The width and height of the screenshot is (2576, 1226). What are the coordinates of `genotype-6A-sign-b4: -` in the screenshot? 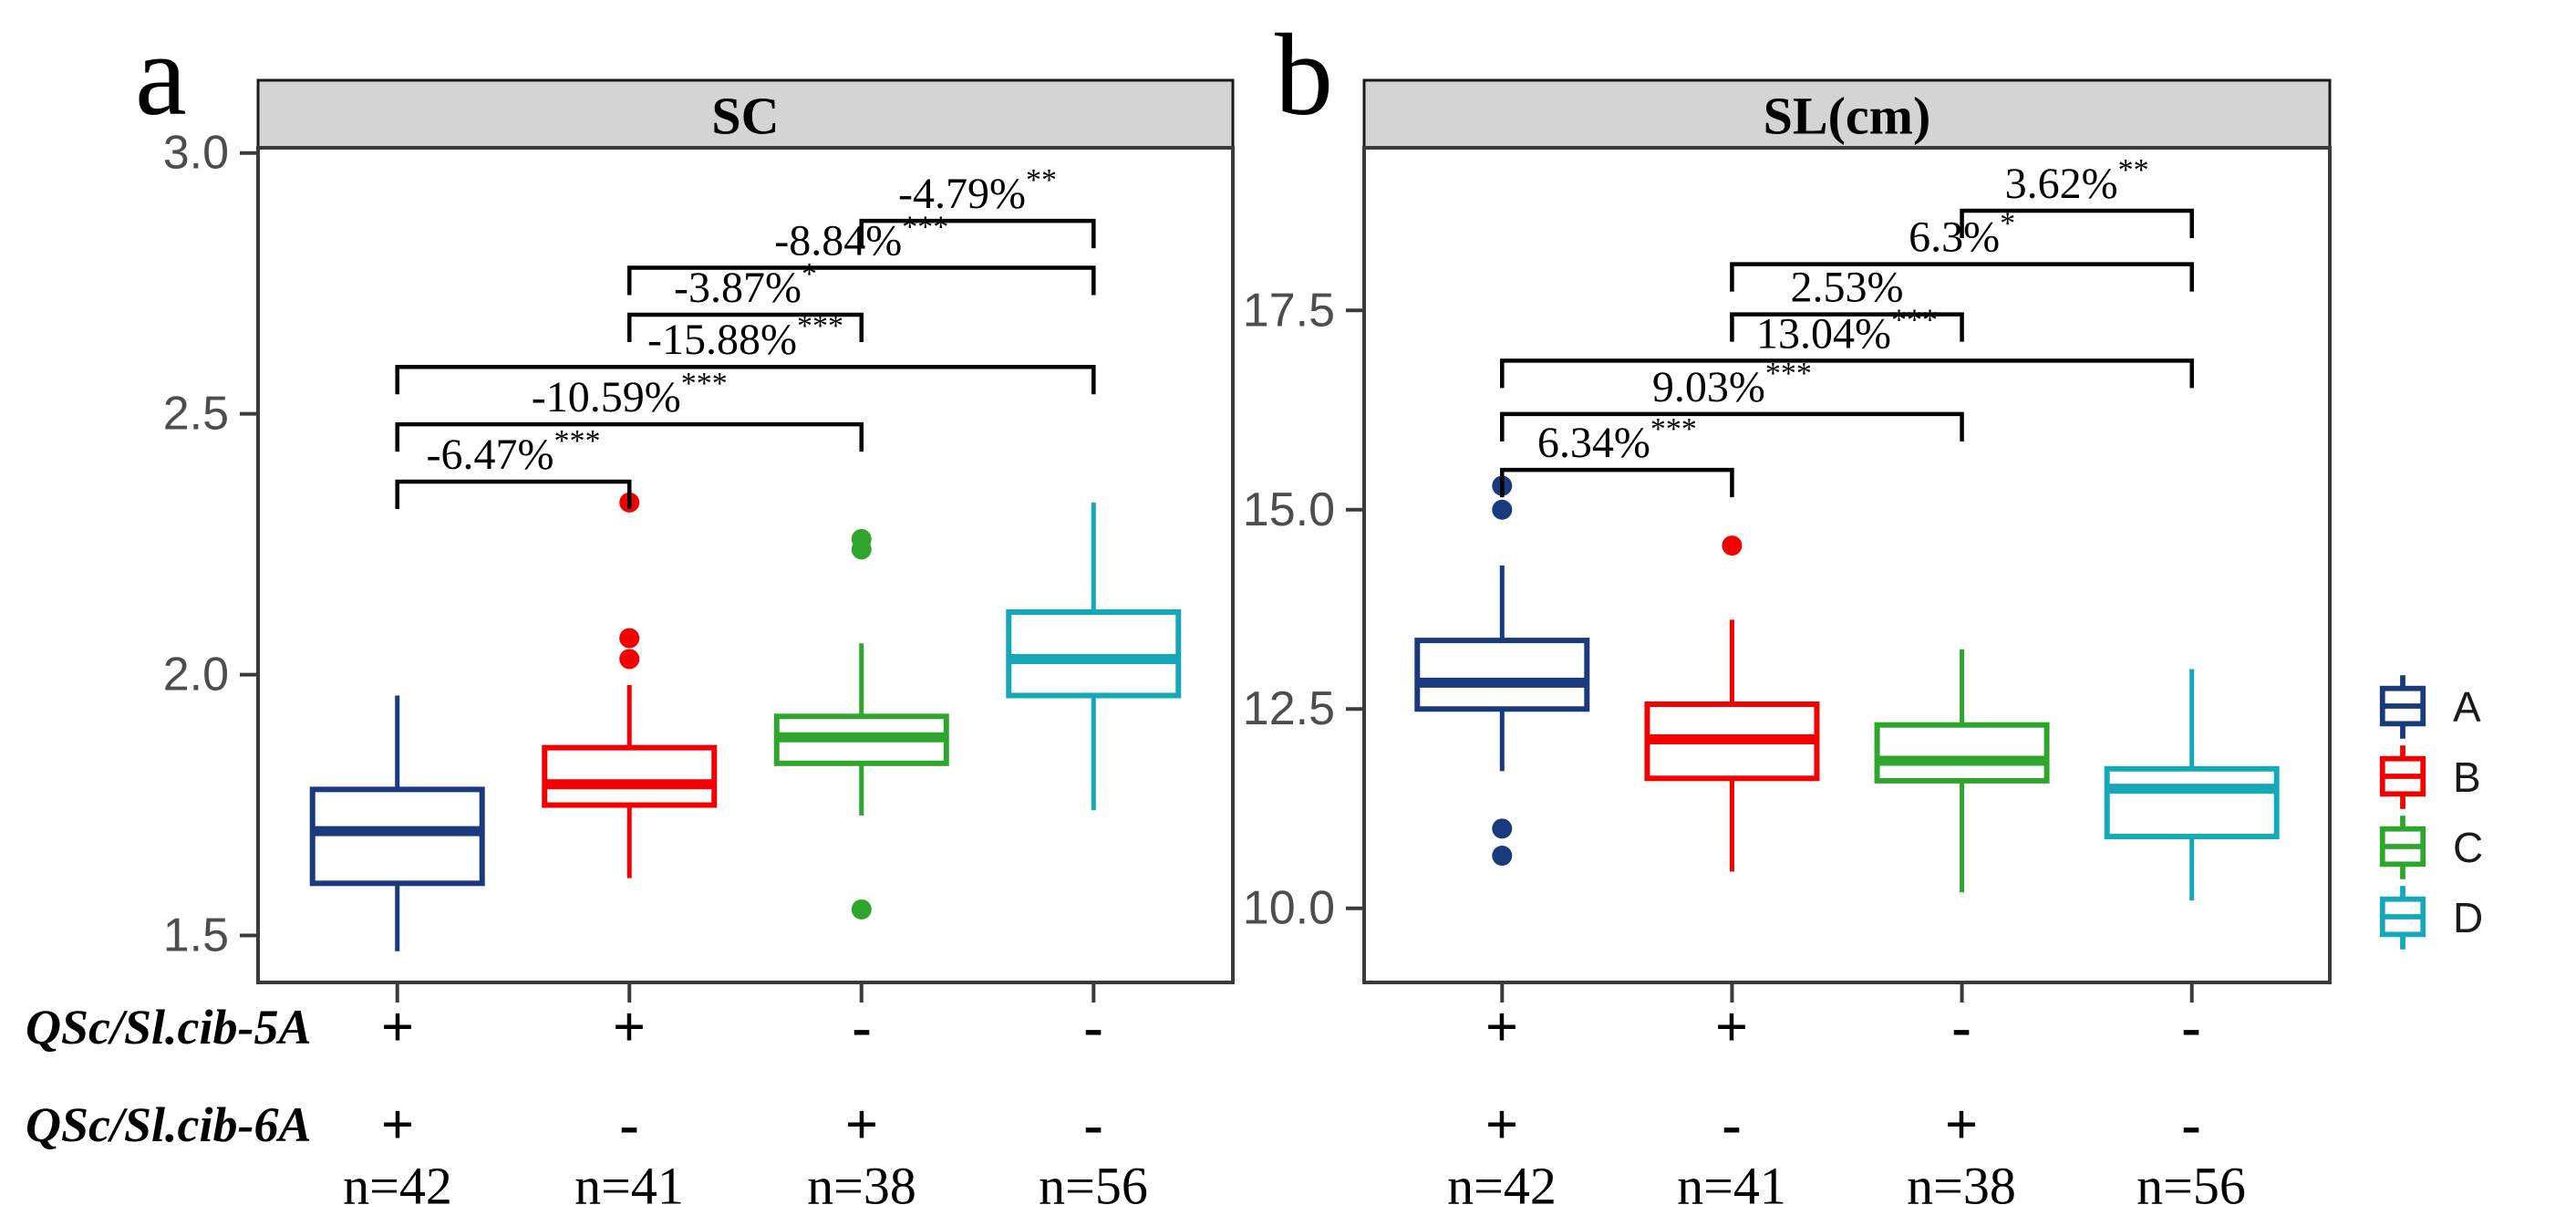 It's located at (2191, 1124).